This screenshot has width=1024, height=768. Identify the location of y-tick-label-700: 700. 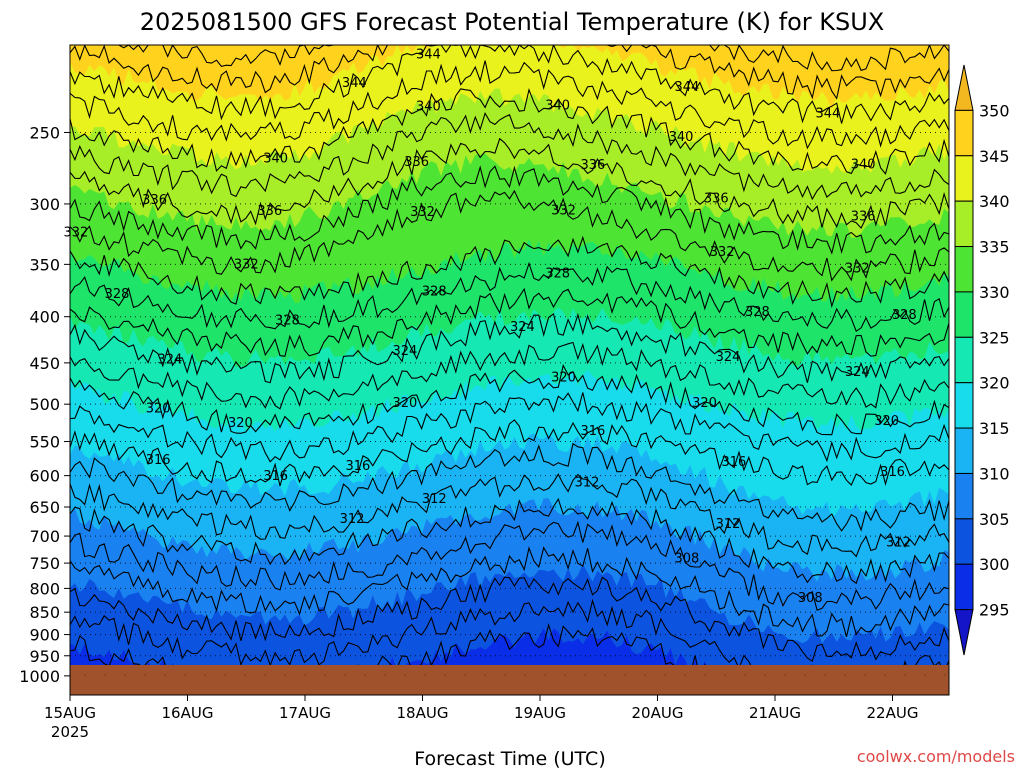
(44, 536).